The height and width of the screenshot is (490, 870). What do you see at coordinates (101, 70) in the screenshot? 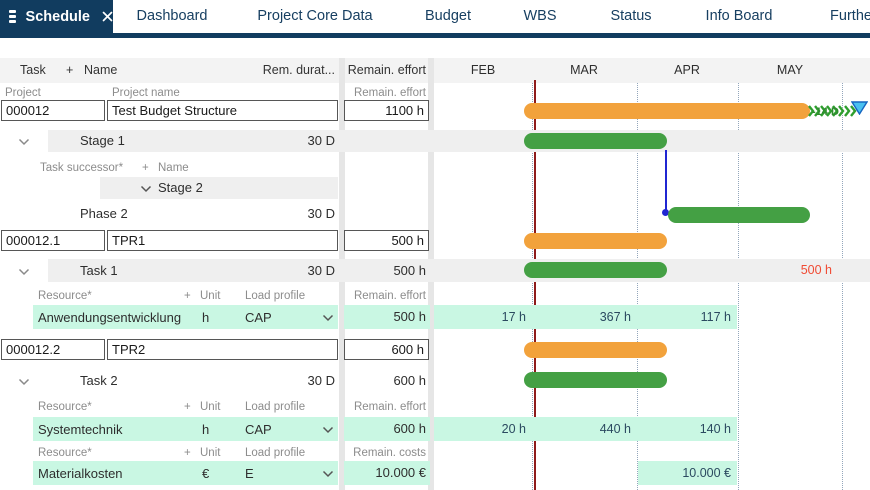
I see `col-header-name: Name` at bounding box center [101, 70].